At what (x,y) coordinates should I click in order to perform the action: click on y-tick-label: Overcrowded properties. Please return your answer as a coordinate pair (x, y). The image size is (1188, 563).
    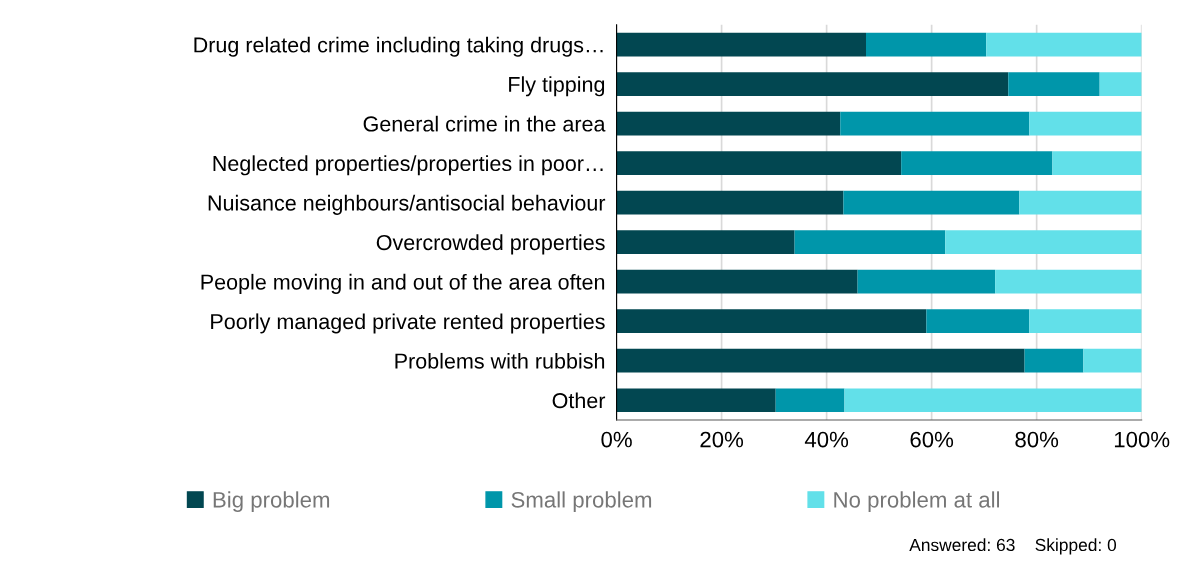
    Looking at the image, I should click on (490, 244).